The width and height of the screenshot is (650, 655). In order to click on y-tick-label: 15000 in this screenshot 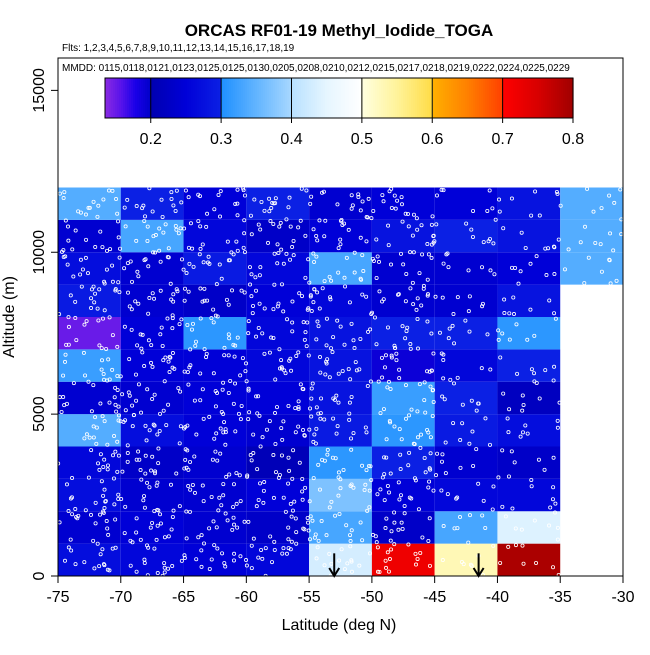, I will do `click(39, 90)`.